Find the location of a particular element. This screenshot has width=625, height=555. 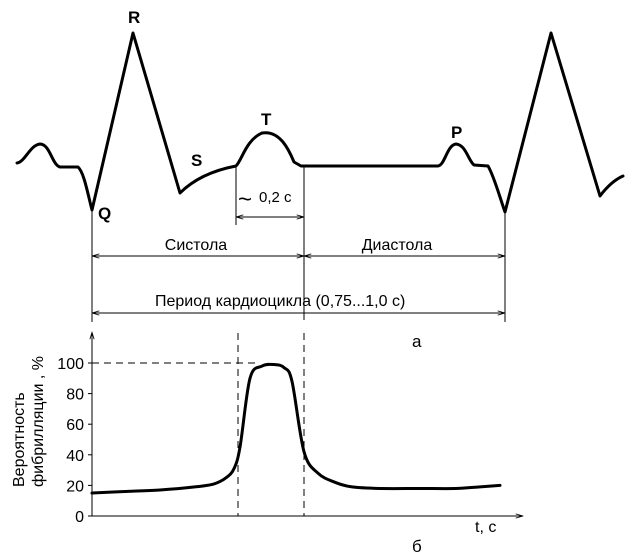

diastole-label: Диастола is located at coordinates (397, 245).